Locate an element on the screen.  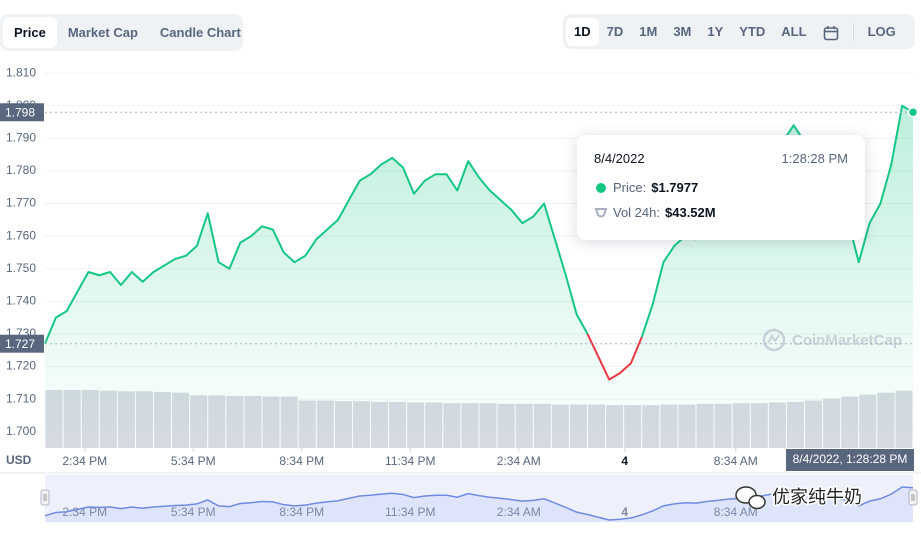
volume-icon is located at coordinates (601, 212).